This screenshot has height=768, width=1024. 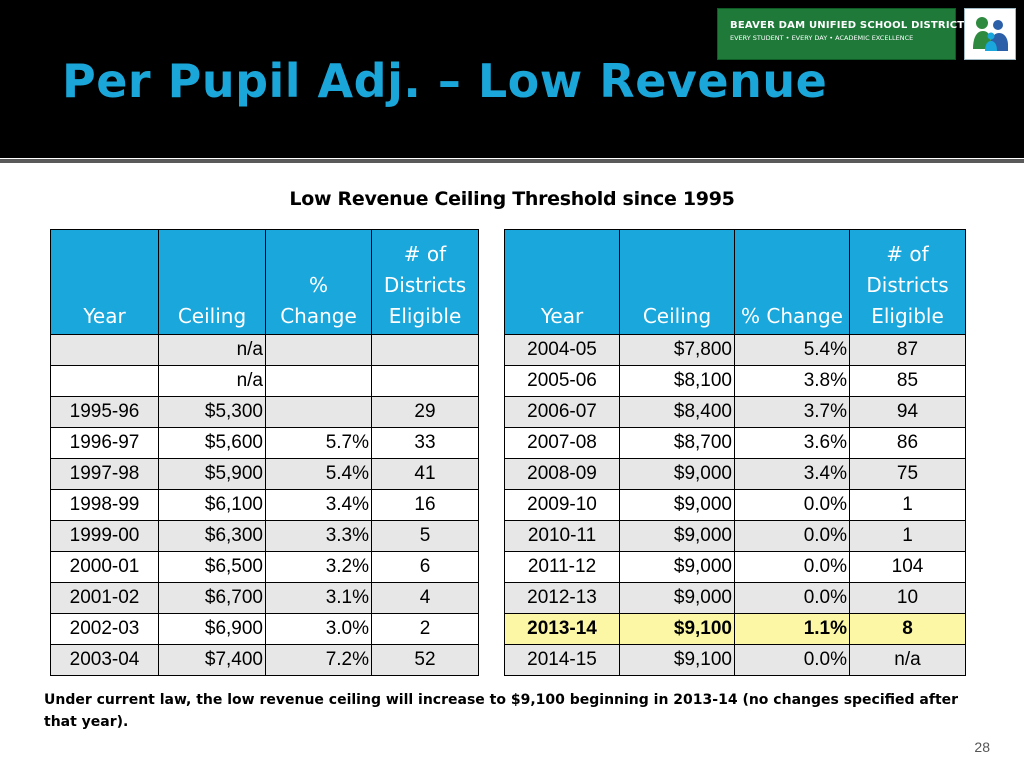 What do you see at coordinates (425, 474) in the screenshot?
I see `districts-eligible-cell: 41` at bounding box center [425, 474].